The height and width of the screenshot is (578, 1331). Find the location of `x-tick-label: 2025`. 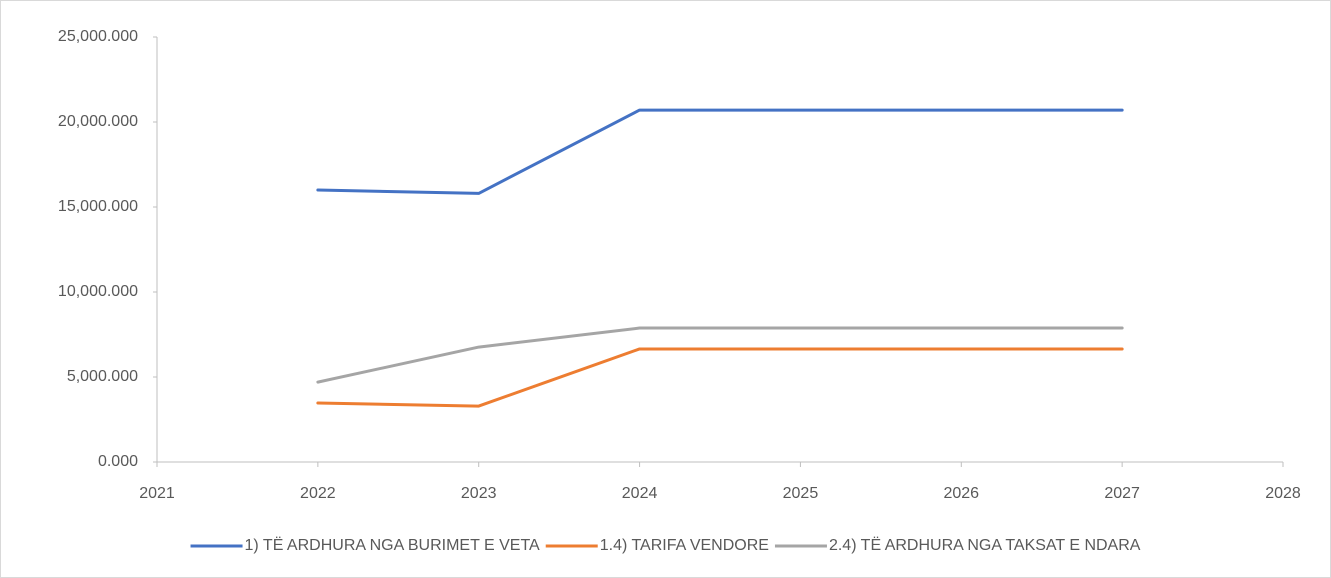

x-tick-label: 2025 is located at coordinates (801, 493).